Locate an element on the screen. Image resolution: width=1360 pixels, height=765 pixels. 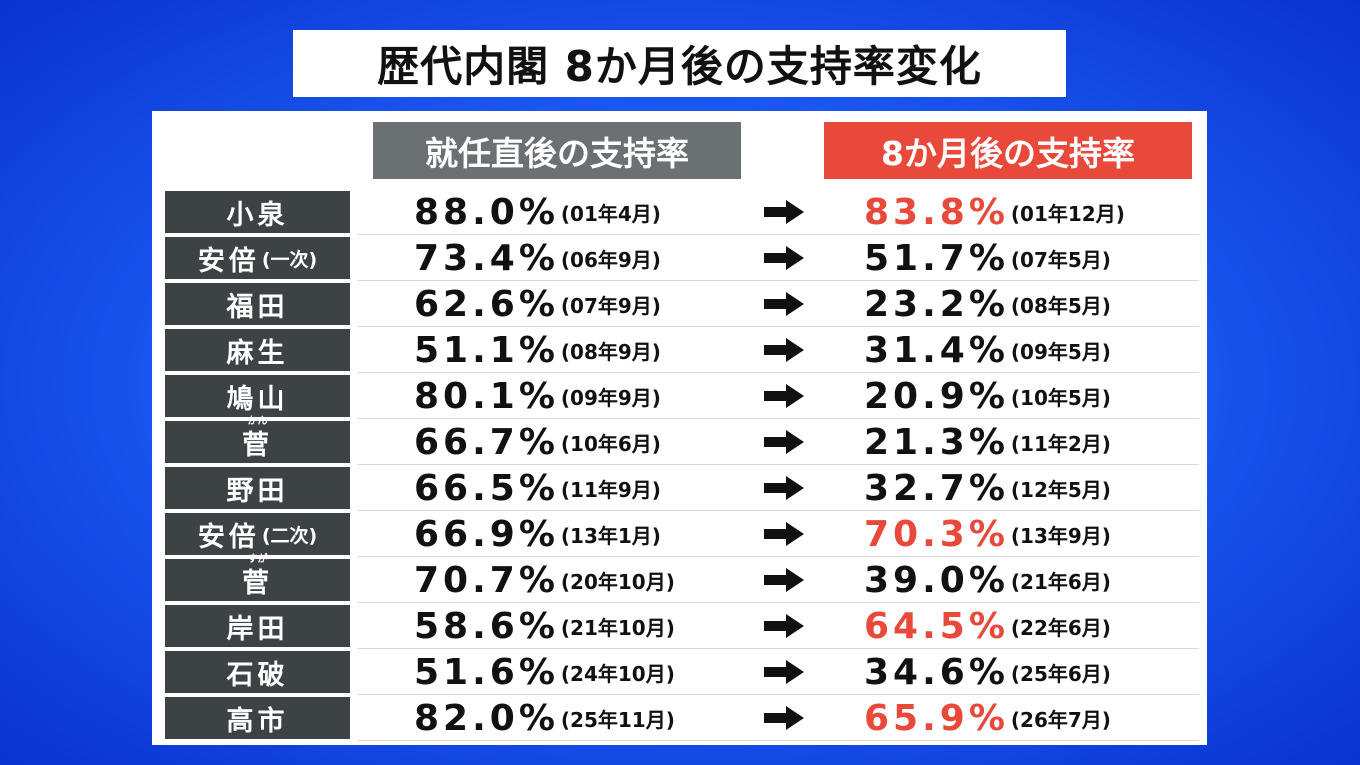
approval-before: 66.9% (13年1月) is located at coordinates (537, 534).